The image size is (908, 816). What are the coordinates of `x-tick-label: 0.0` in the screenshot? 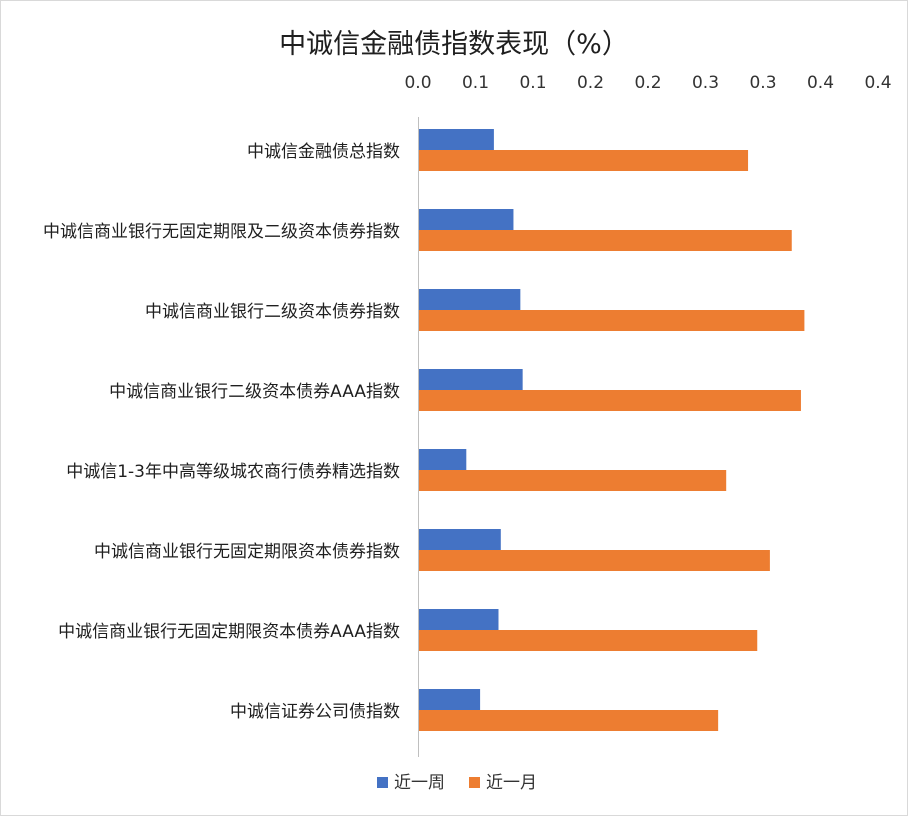 It's located at (417, 83).